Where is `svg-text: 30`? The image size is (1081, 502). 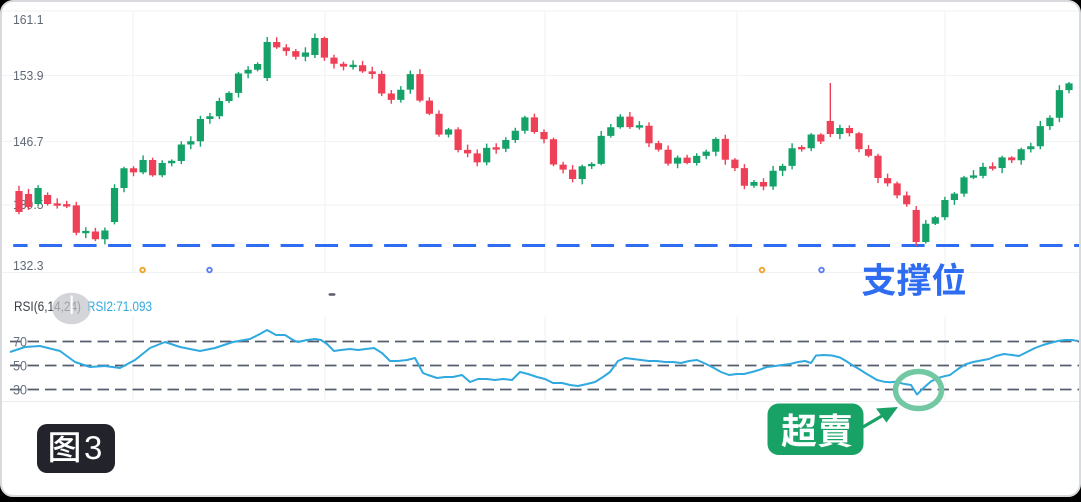
svg-text: 30 is located at coordinates (20, 390).